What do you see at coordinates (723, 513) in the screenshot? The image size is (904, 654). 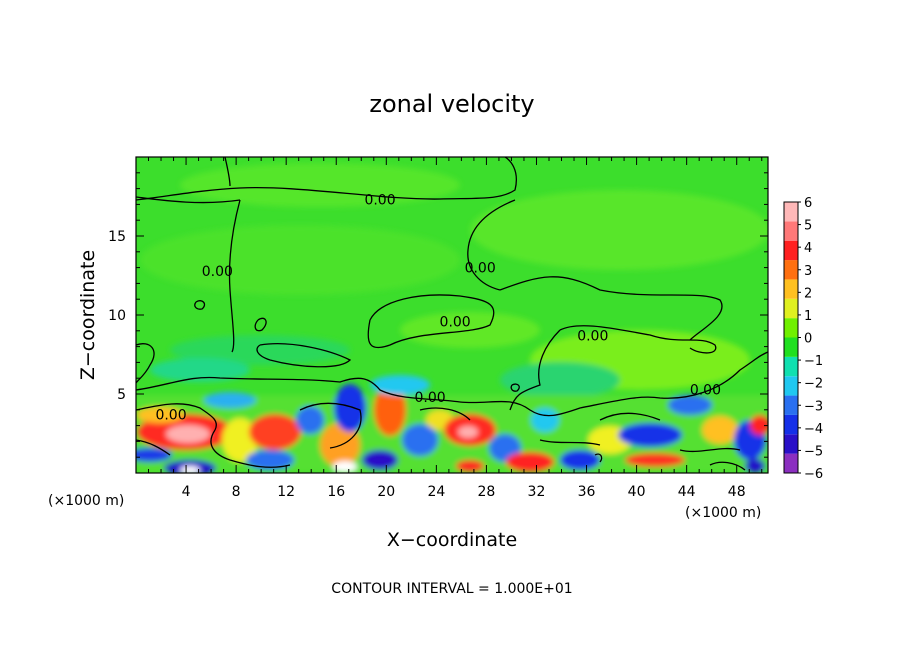 I see `x-unit-right: (×1000 m)` at bounding box center [723, 513].